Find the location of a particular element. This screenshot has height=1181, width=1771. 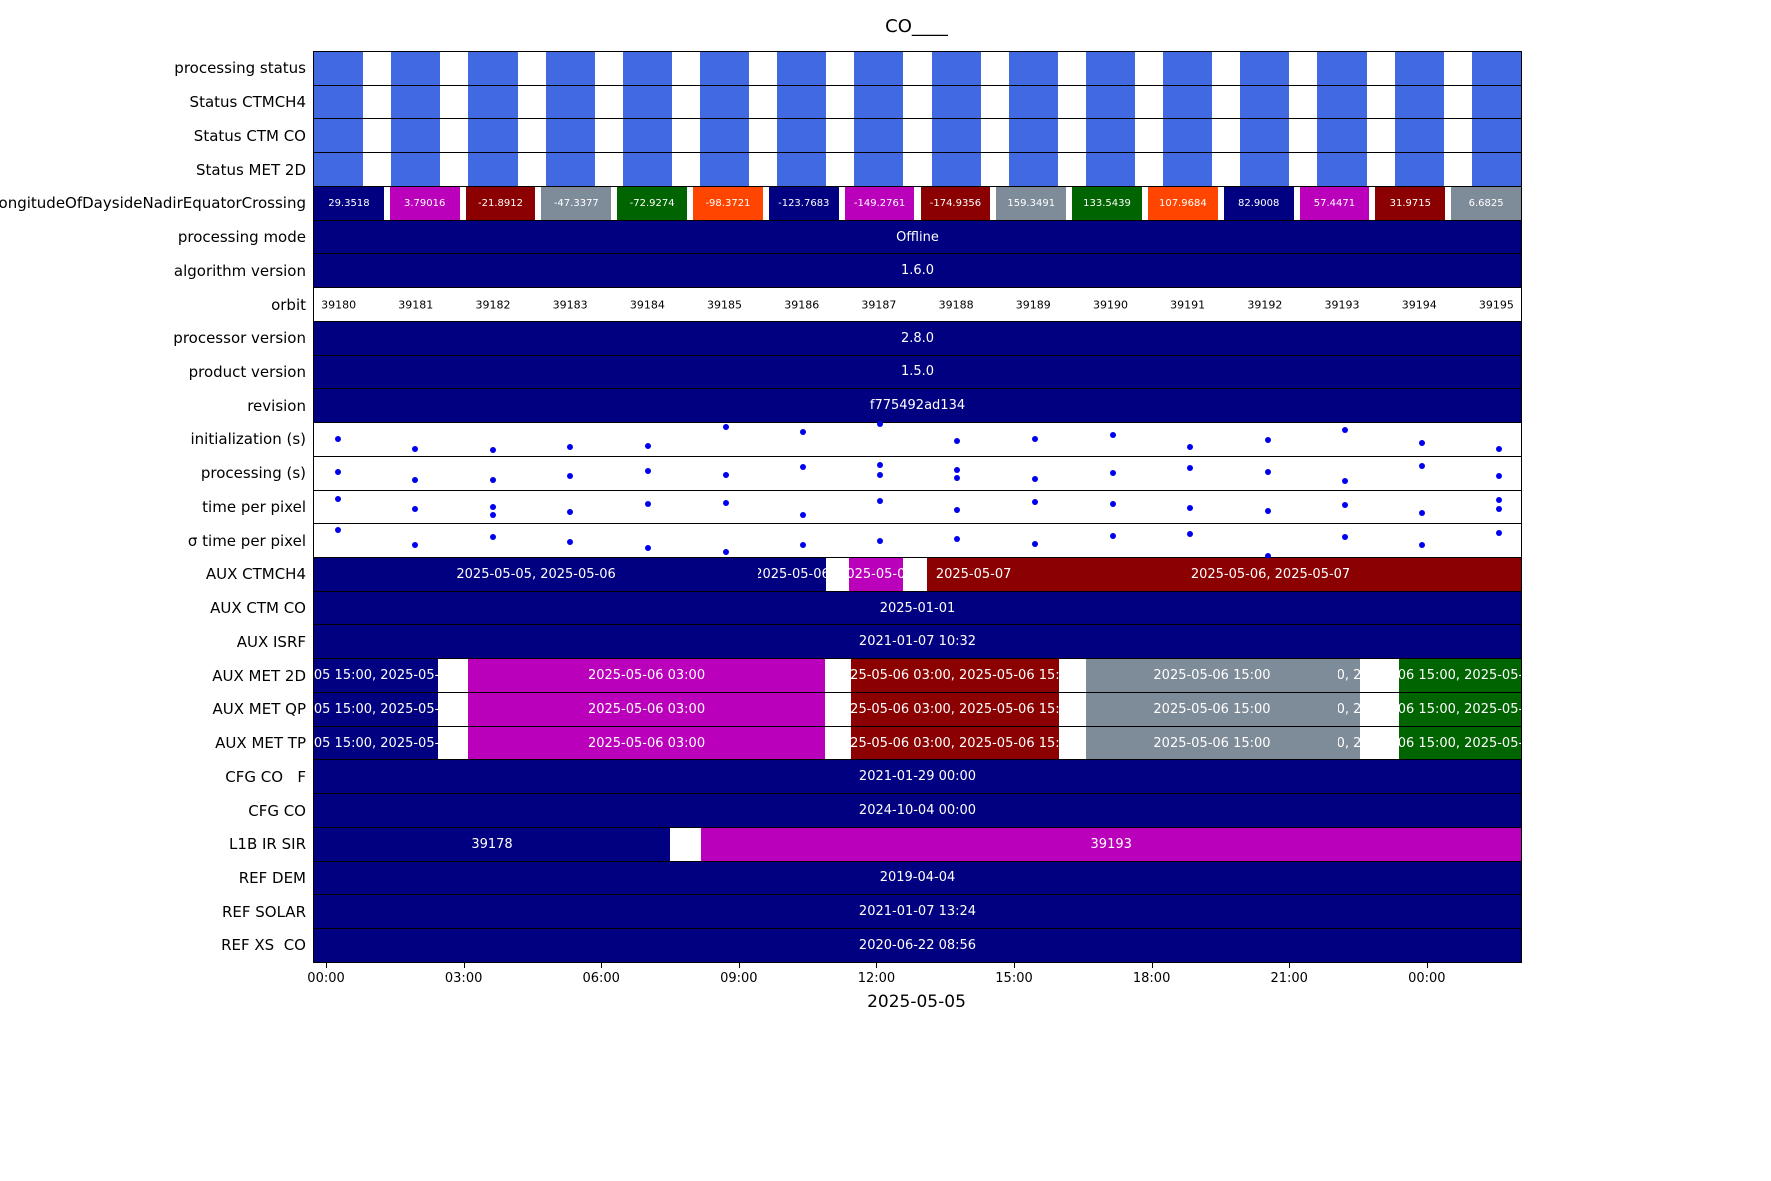

orbit-number: 39192 is located at coordinates (1265, 304).